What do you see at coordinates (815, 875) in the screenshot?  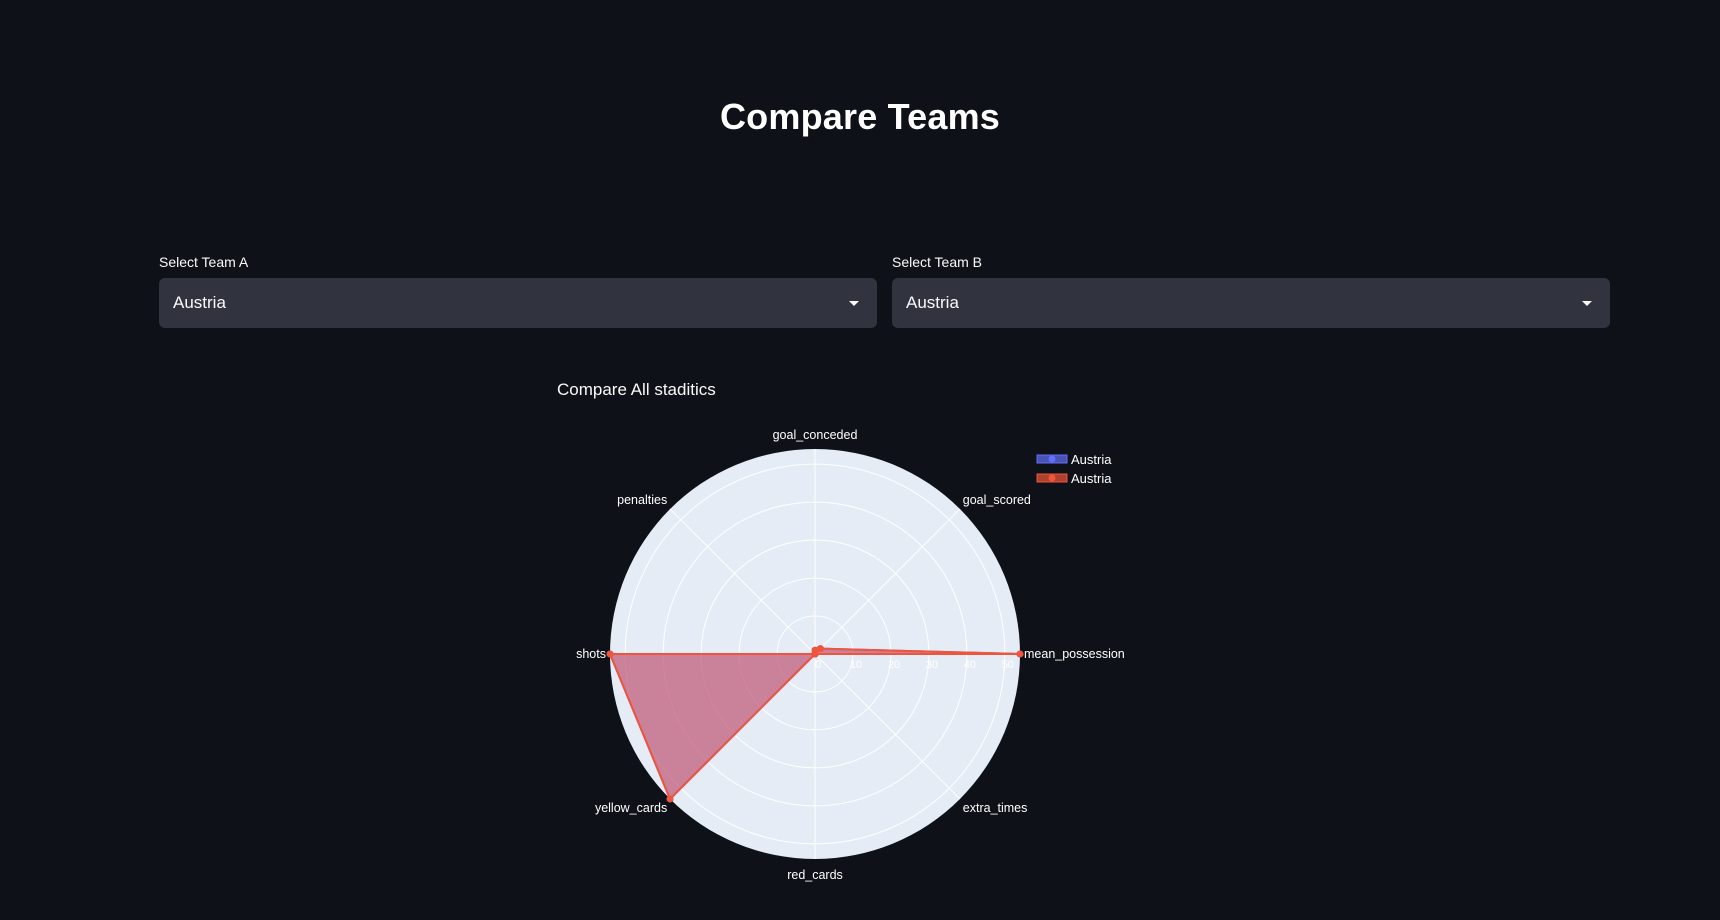 I see `category-label: red_cards` at bounding box center [815, 875].